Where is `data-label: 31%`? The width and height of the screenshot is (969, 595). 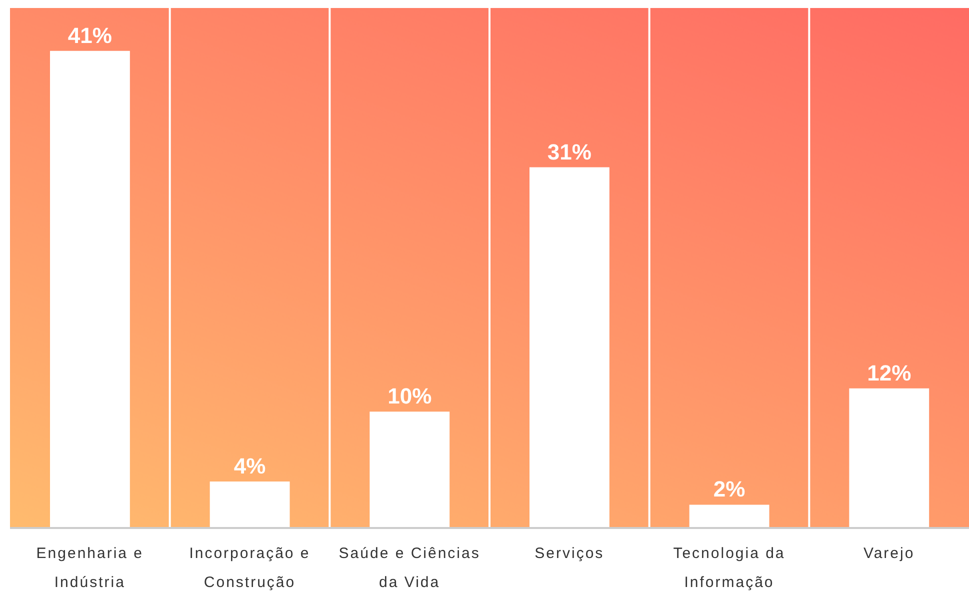 data-label: 31% is located at coordinates (569, 151).